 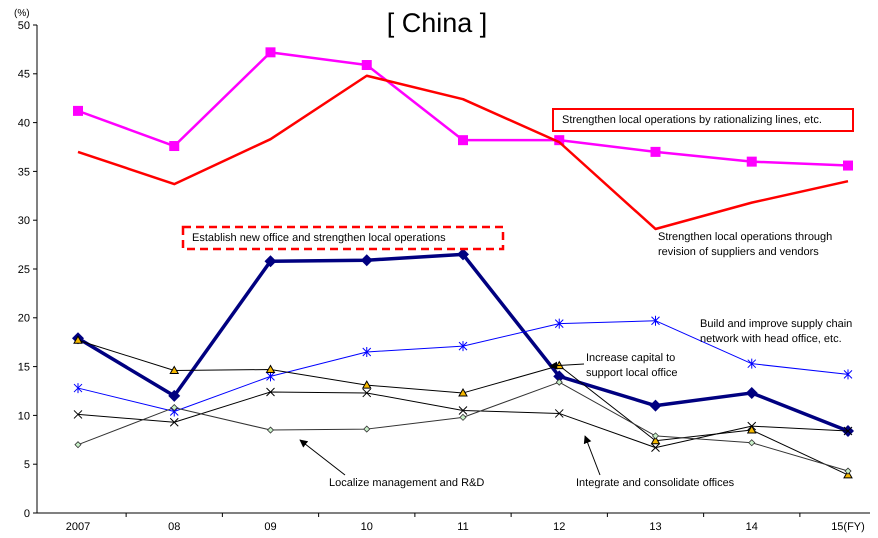 What do you see at coordinates (24, 270) in the screenshot?
I see `y-tick-label: 25` at bounding box center [24, 270].